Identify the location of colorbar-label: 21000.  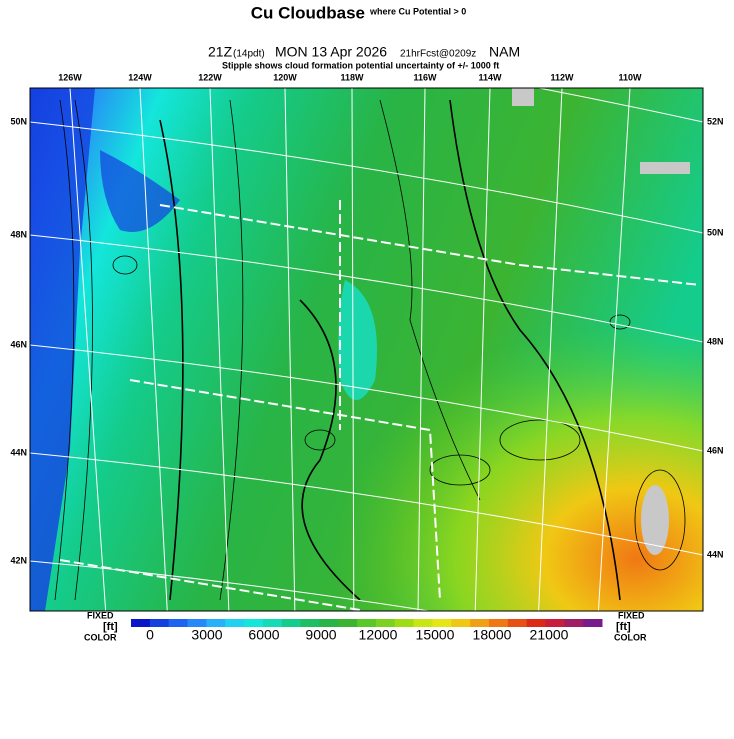
(549, 635).